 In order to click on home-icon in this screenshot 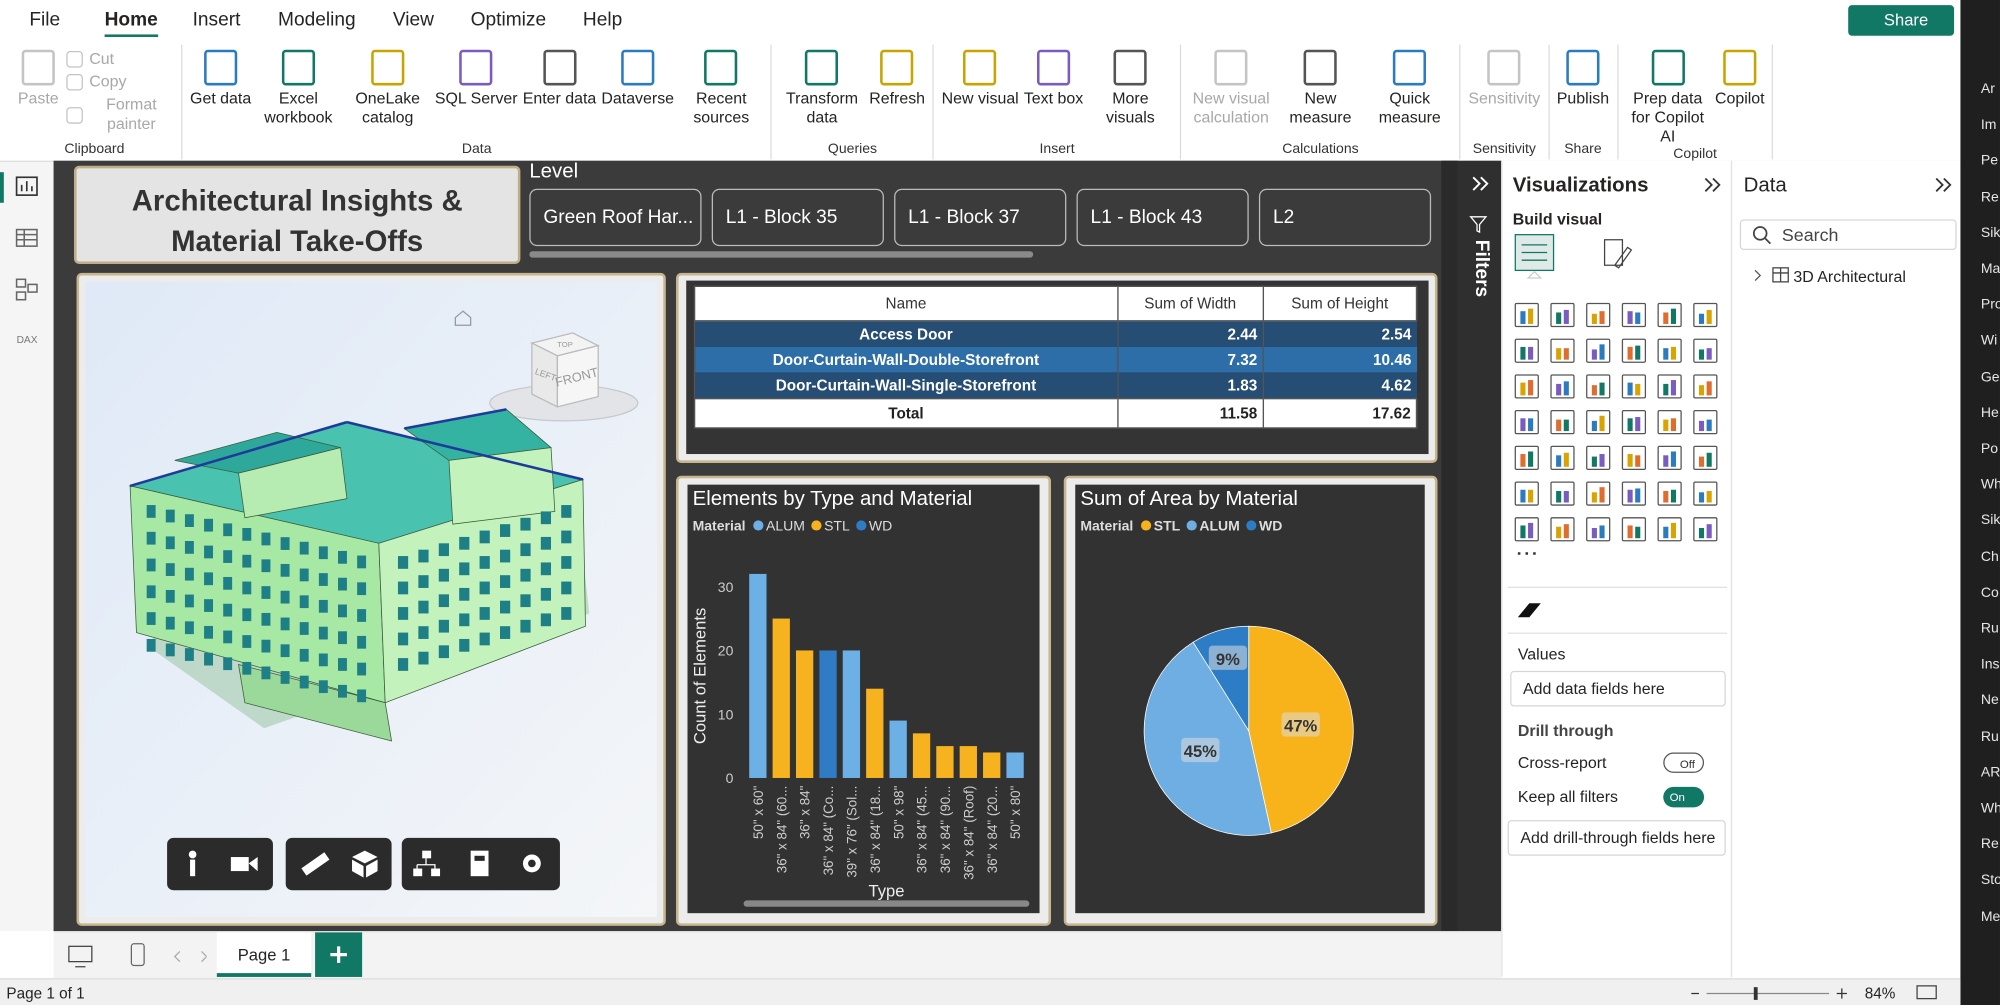, I will do `click(463, 318)`.